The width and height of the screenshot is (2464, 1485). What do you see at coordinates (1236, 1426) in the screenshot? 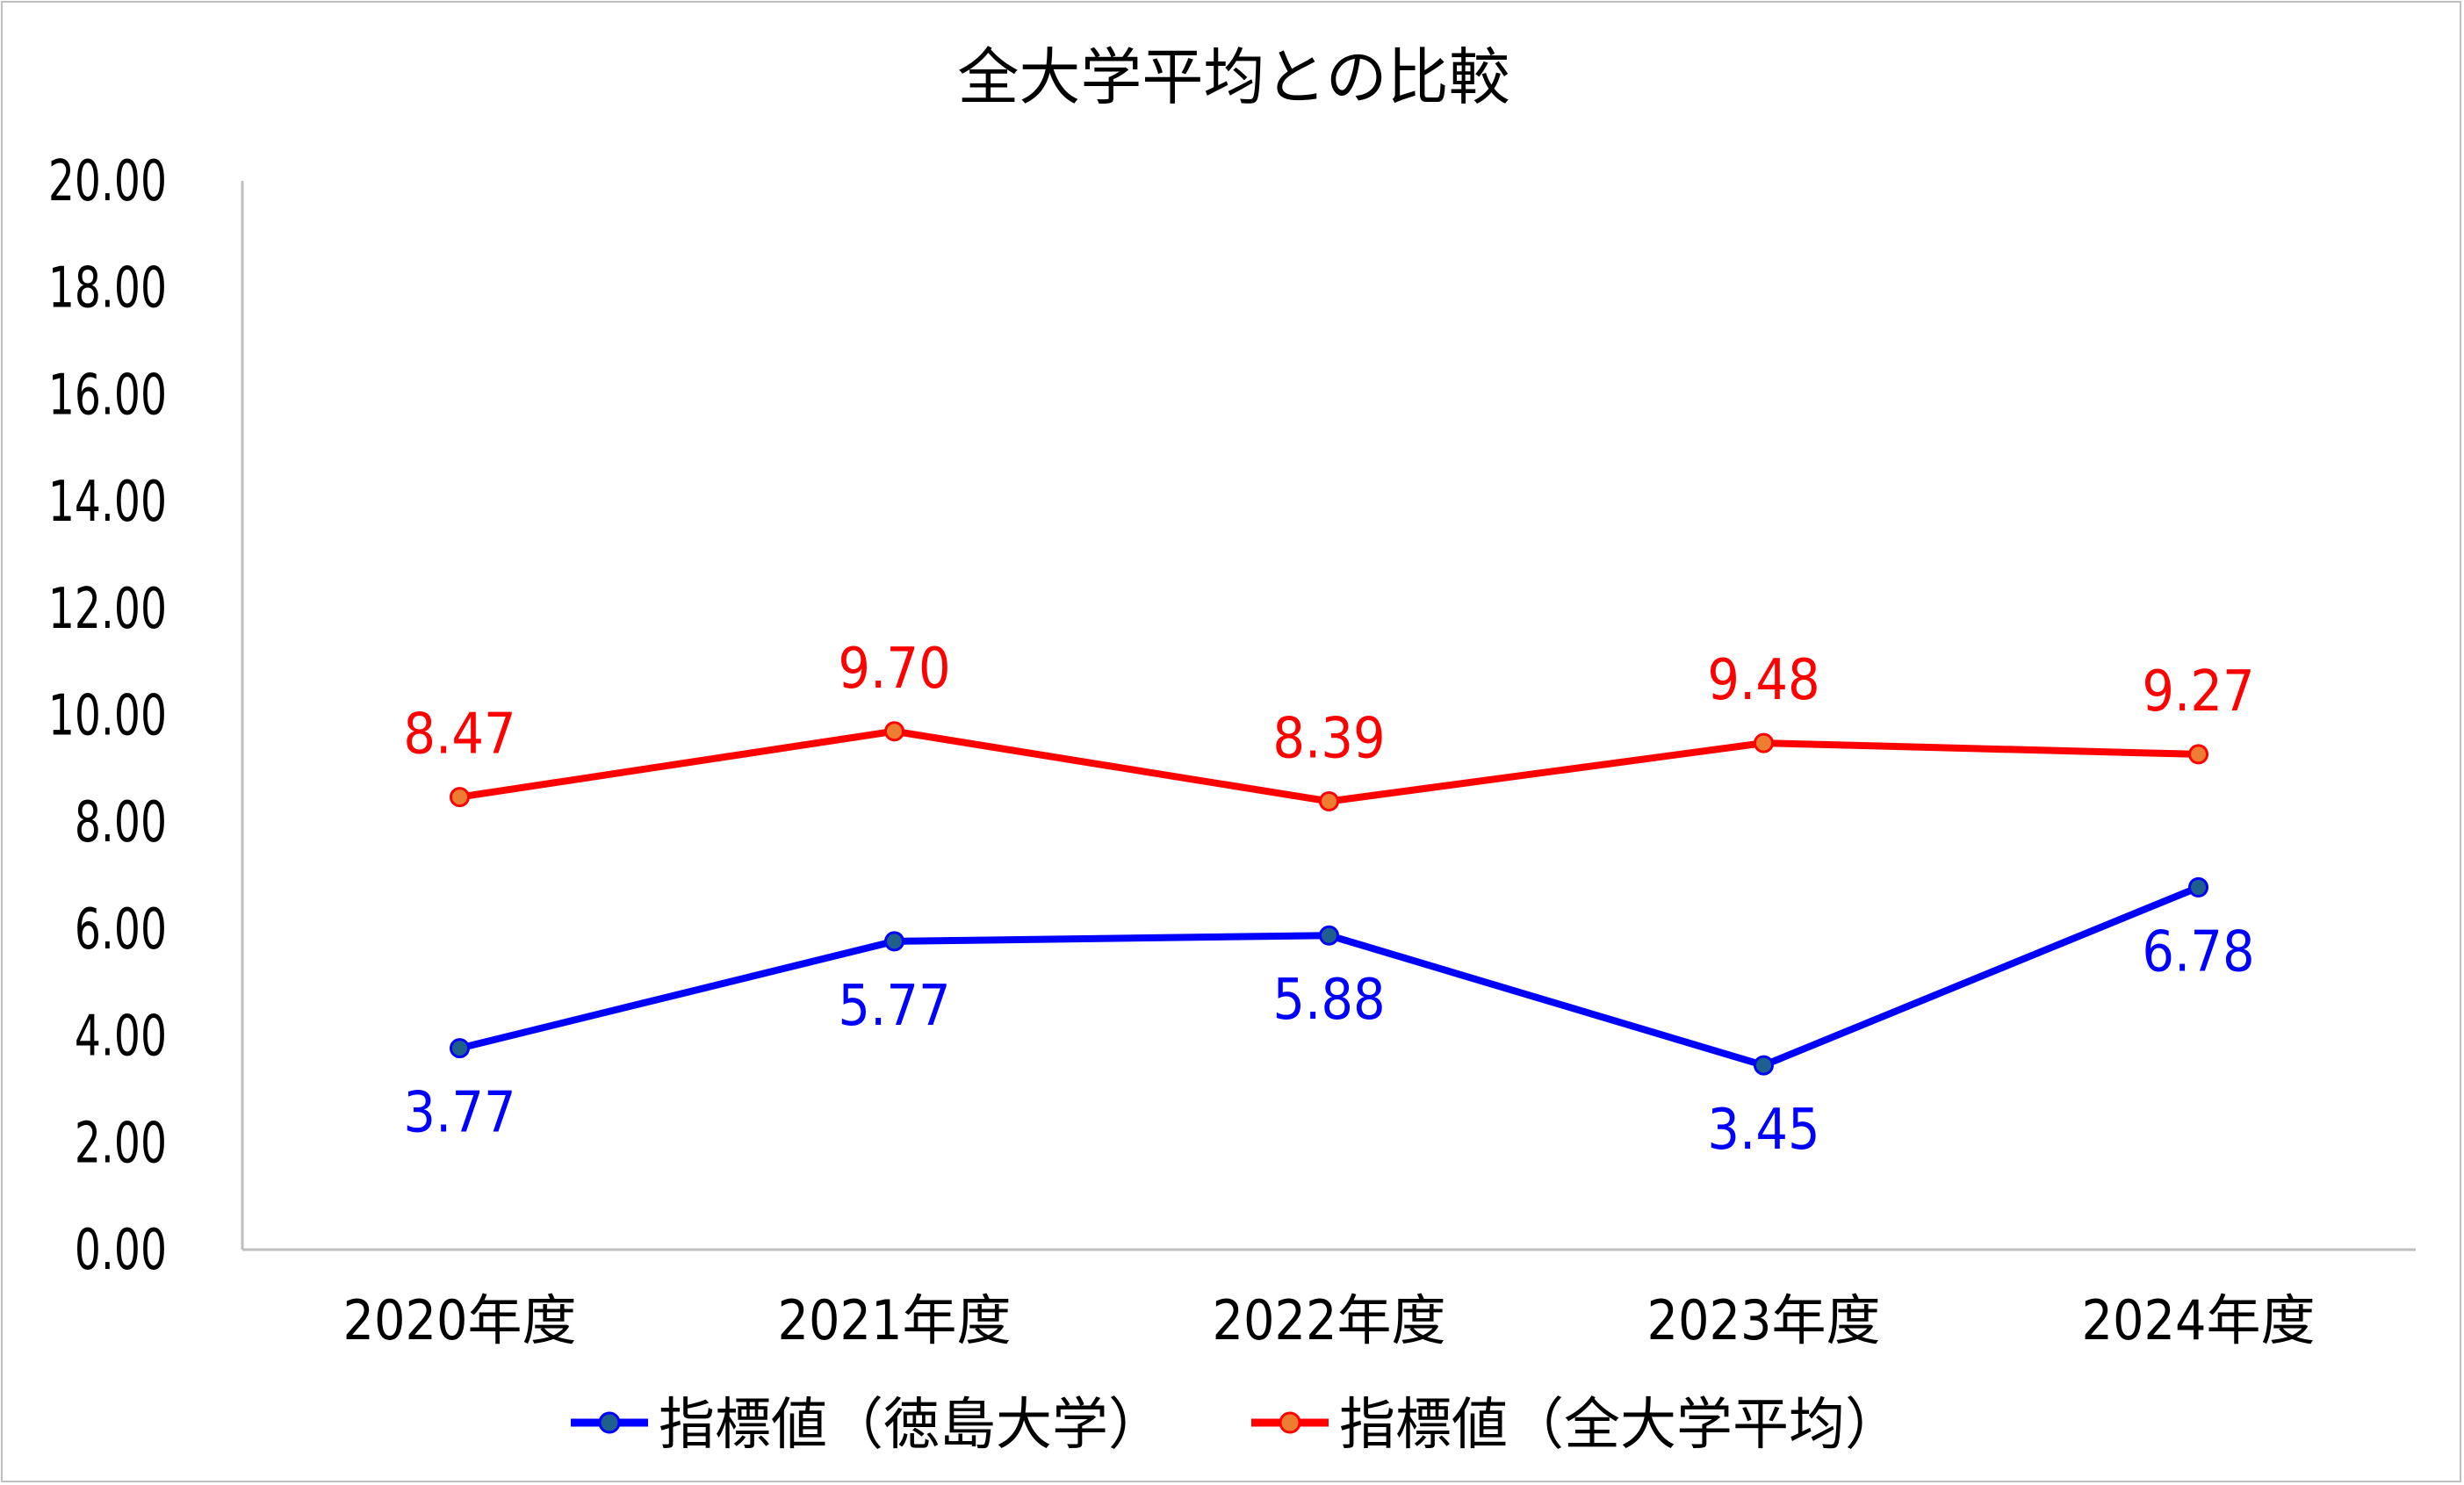
I see `legend: 指標値（徳島大学） 指標値（全大学平均）` at bounding box center [1236, 1426].